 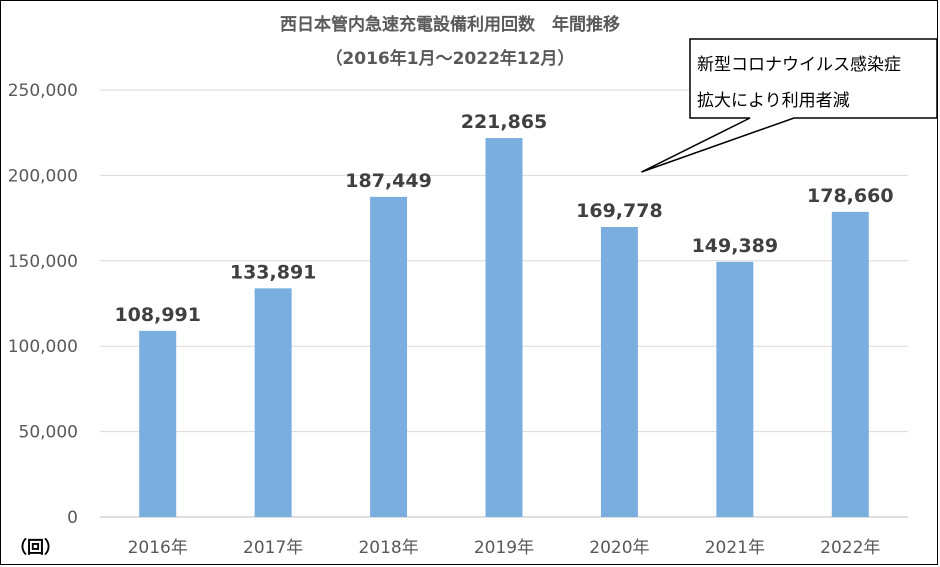 What do you see at coordinates (619, 548) in the screenshot?
I see `x-tick-label: 2020年` at bounding box center [619, 548].